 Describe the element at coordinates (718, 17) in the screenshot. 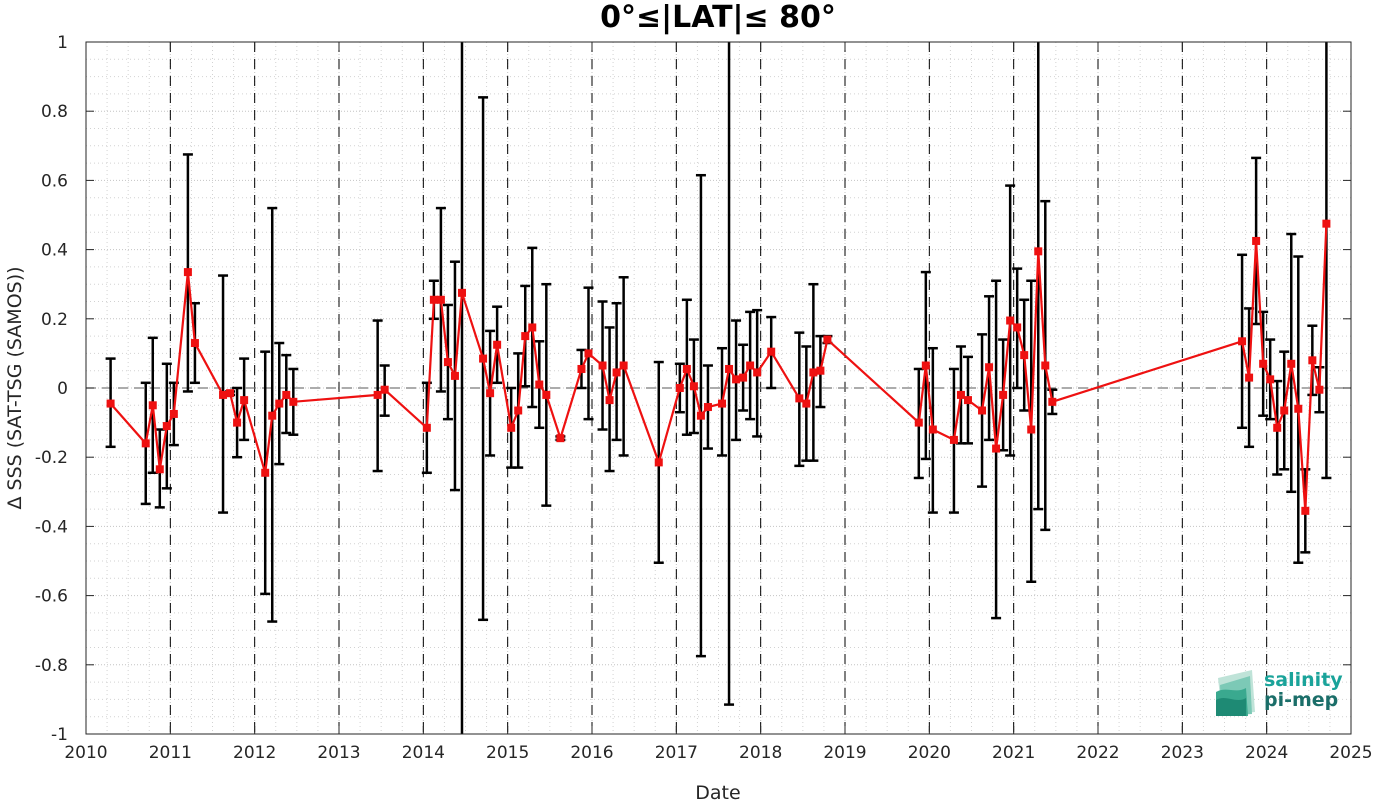

I see `chart-title: 0°≤|LAT|≤ 80°` at that location.